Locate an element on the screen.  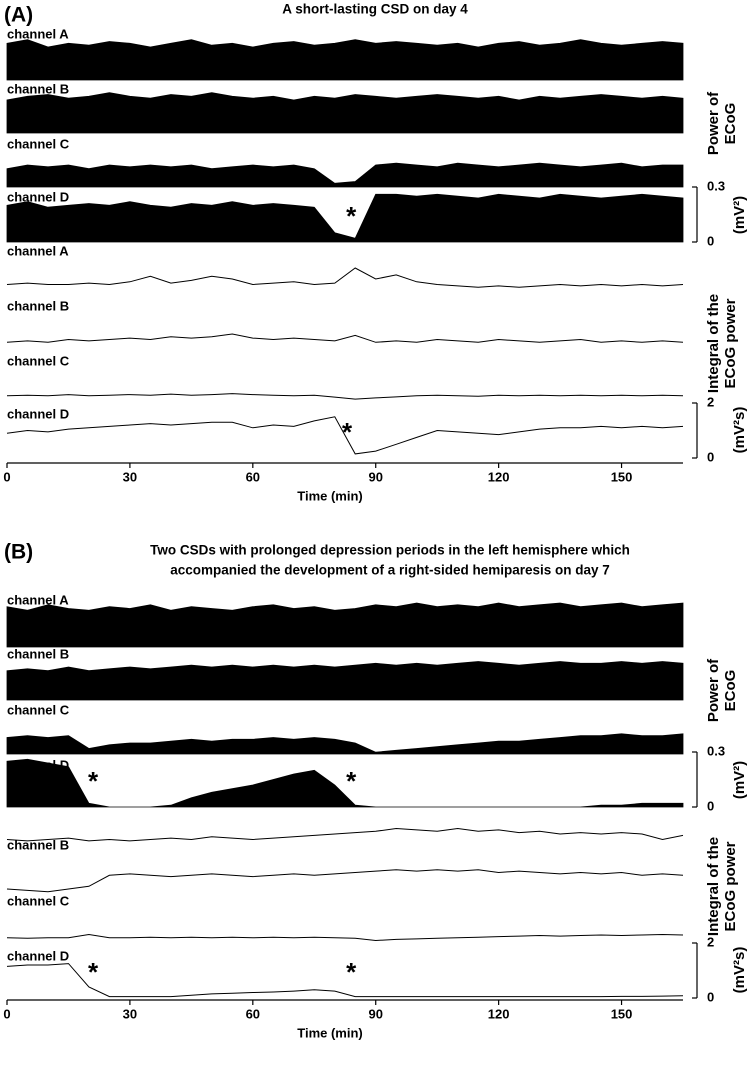
panel-label: (A) is located at coordinates (18, 15).